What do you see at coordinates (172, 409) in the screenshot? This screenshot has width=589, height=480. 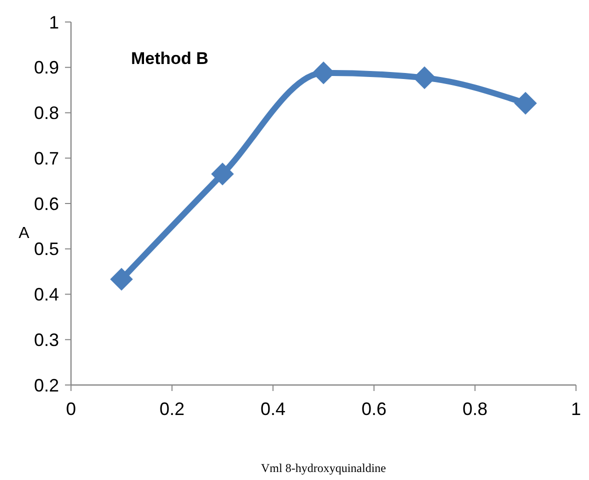 I see `x-tick-label: 0.2` at bounding box center [172, 409].